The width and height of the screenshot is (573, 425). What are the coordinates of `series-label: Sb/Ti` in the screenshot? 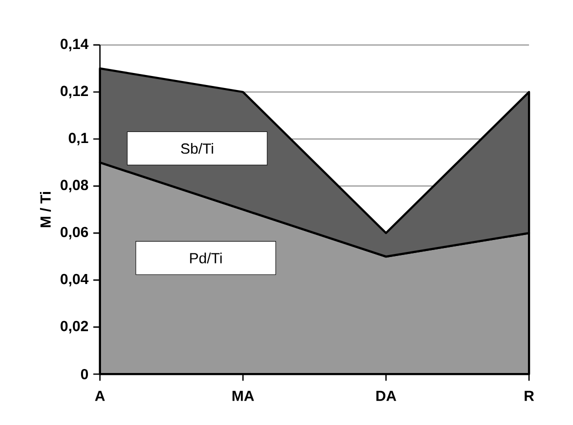 It's located at (197, 148).